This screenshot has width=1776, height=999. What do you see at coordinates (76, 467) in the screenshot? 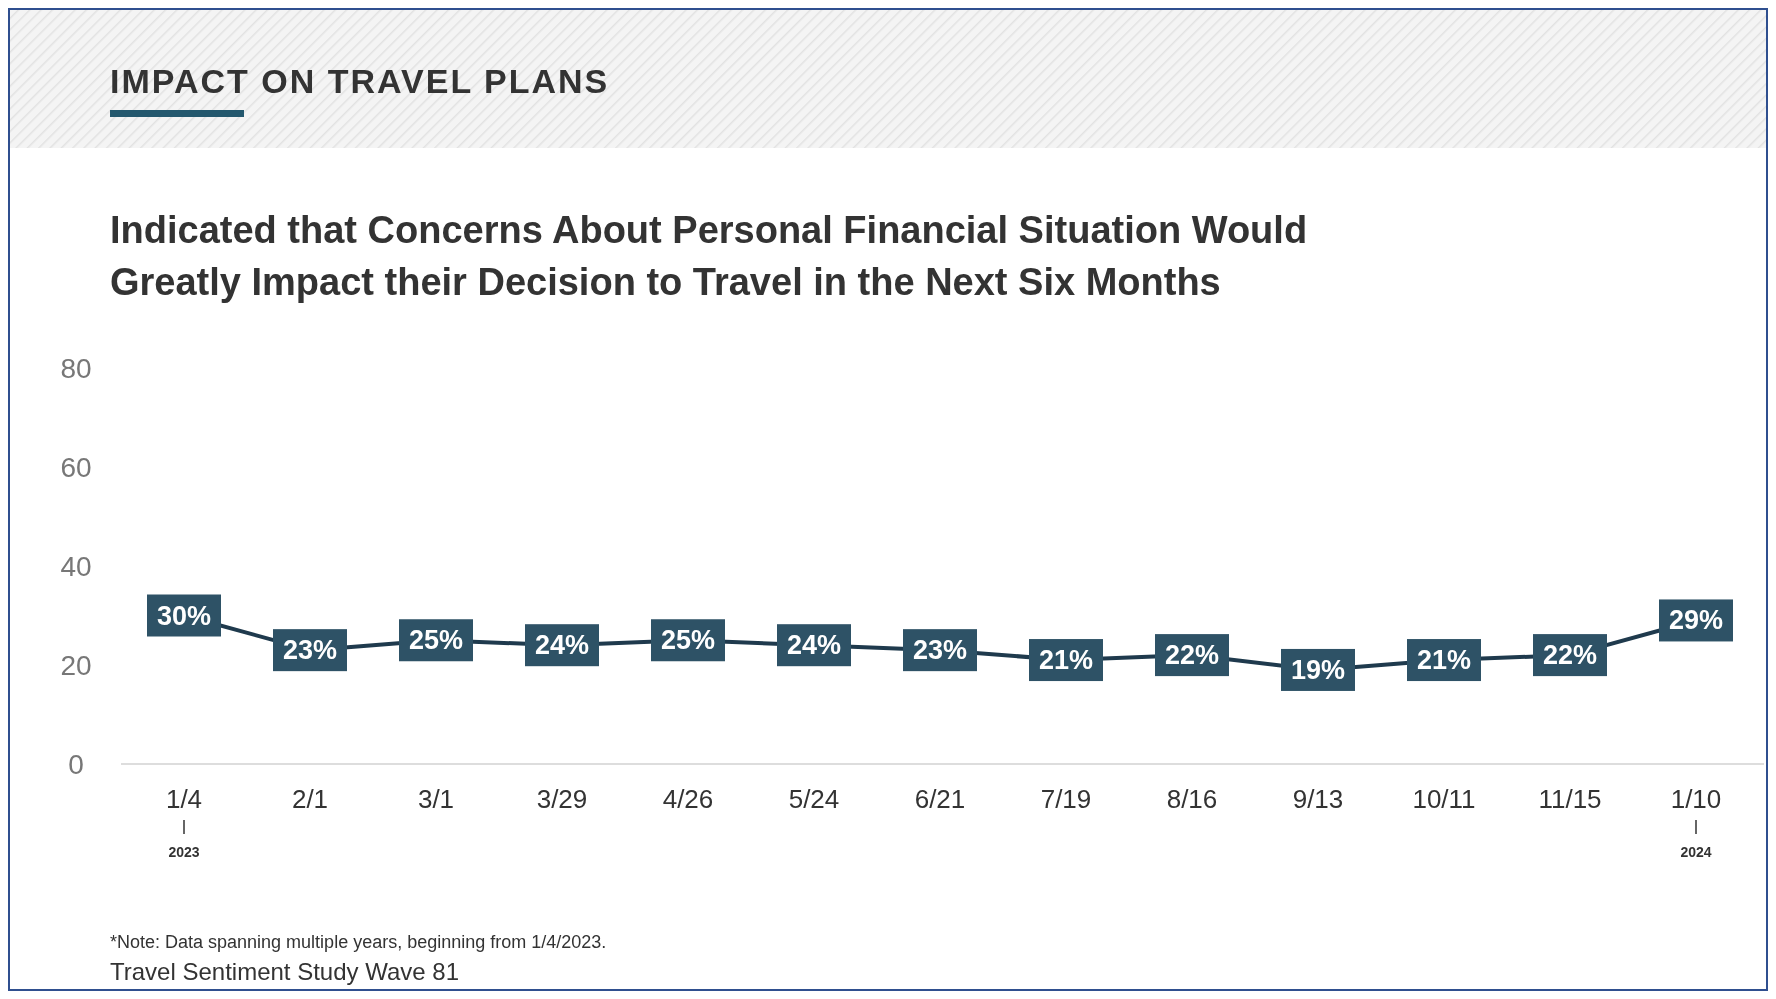
I see `y-tick-label: 60` at bounding box center [76, 467].